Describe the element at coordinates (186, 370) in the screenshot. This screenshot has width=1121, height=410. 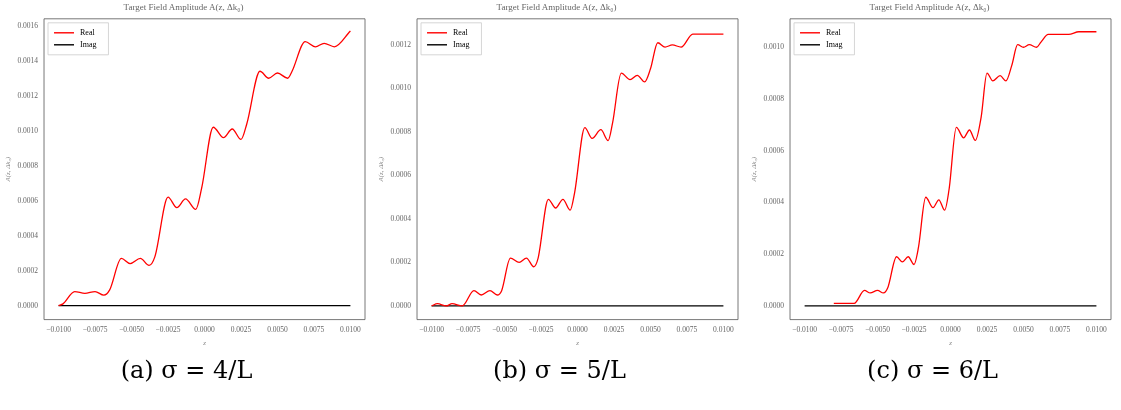
I see `text: (a) σ = 4/L` at that location.